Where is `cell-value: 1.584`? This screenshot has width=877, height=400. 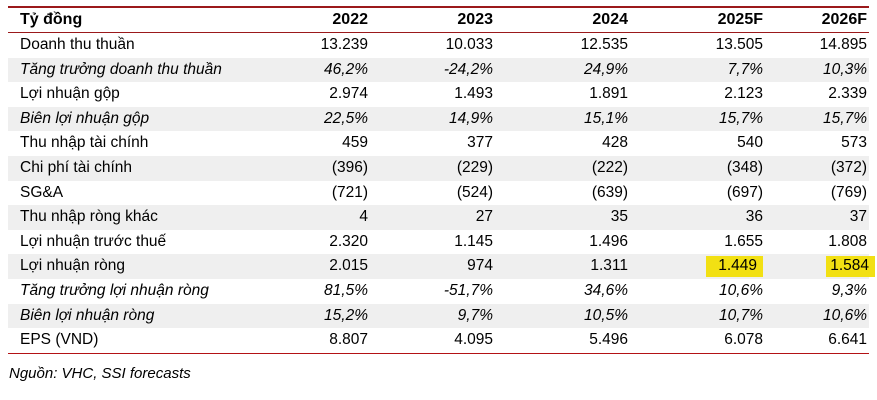 cell-value: 1.584 is located at coordinates (820, 266).